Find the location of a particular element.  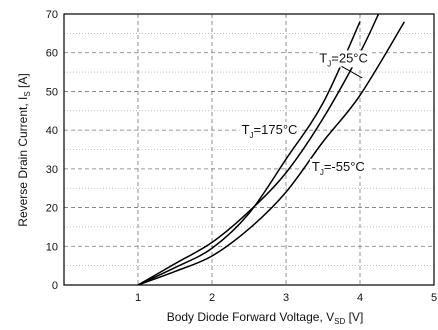

y-axis-label-unit: [A] is located at coordinates (23, 82).